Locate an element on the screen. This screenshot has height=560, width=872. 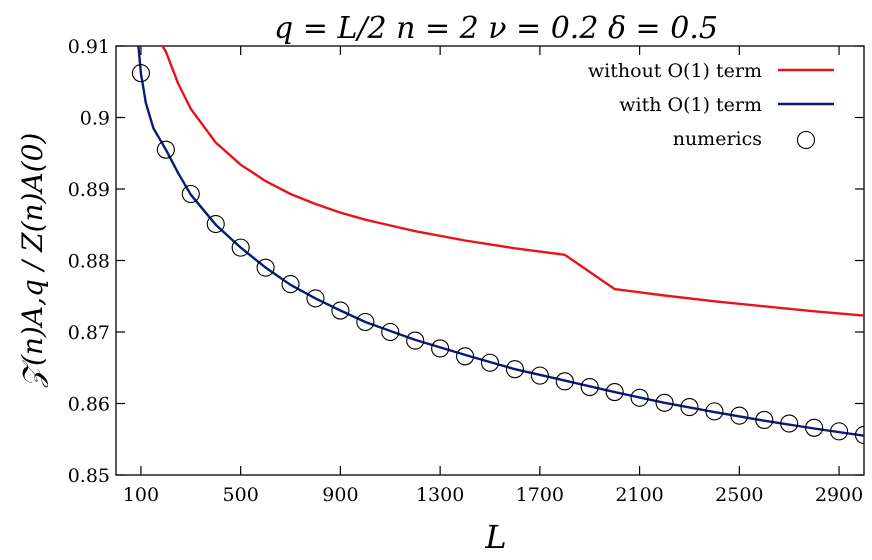
y-tick-label: 0.9 is located at coordinates (95, 119).